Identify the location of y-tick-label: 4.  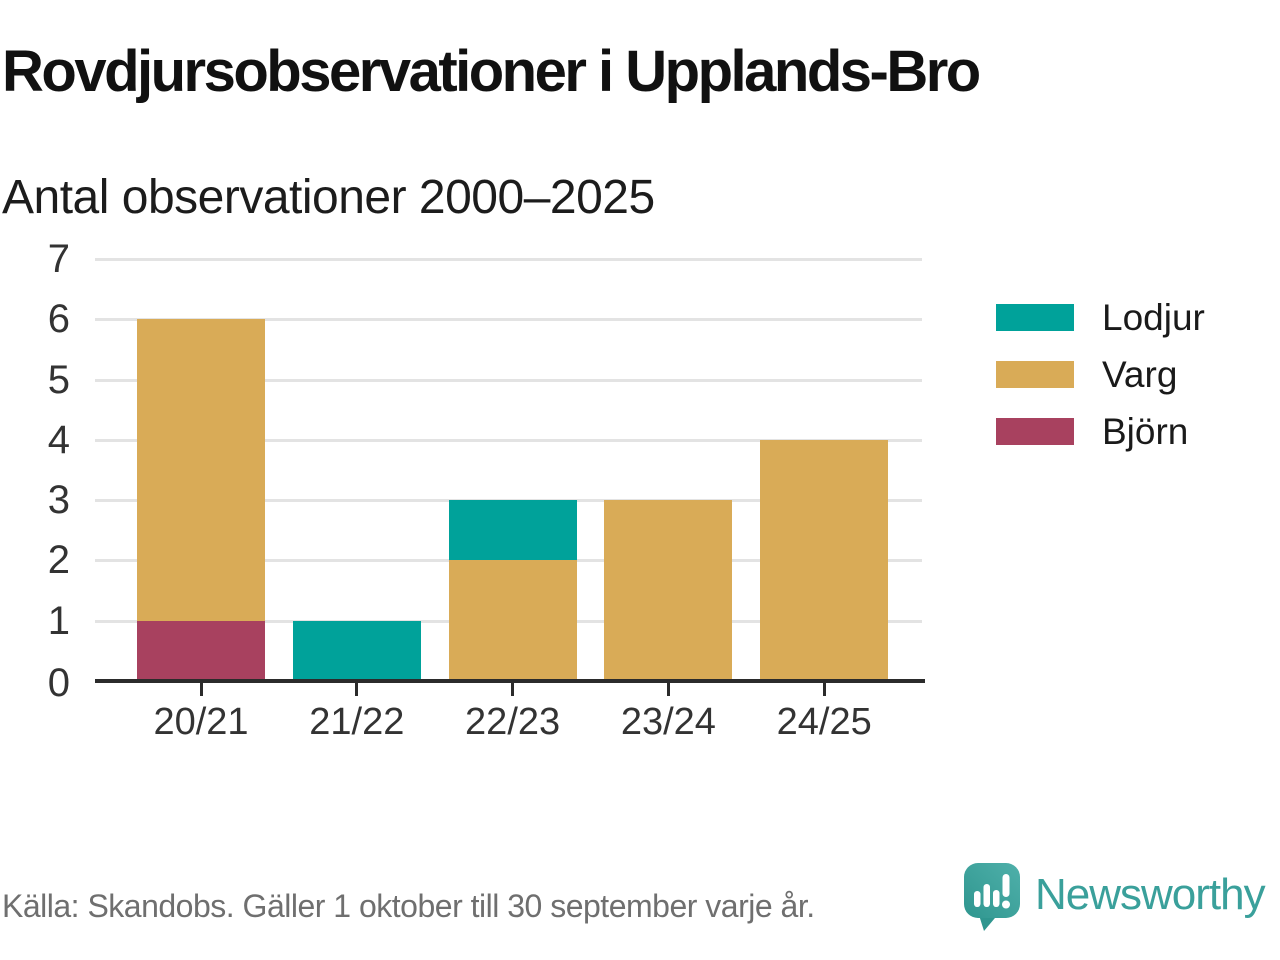
(58, 439).